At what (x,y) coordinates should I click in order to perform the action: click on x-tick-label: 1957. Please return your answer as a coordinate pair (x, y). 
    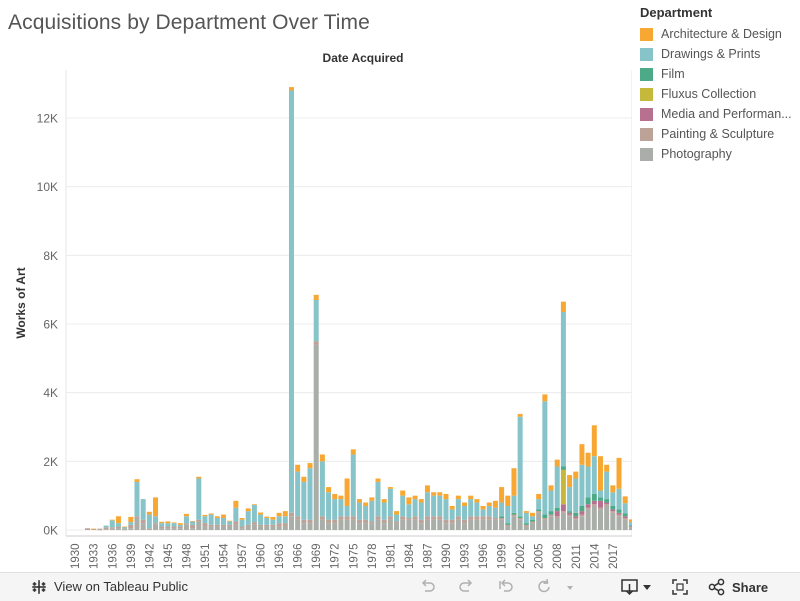
    Looking at the image, I should click on (243, 556).